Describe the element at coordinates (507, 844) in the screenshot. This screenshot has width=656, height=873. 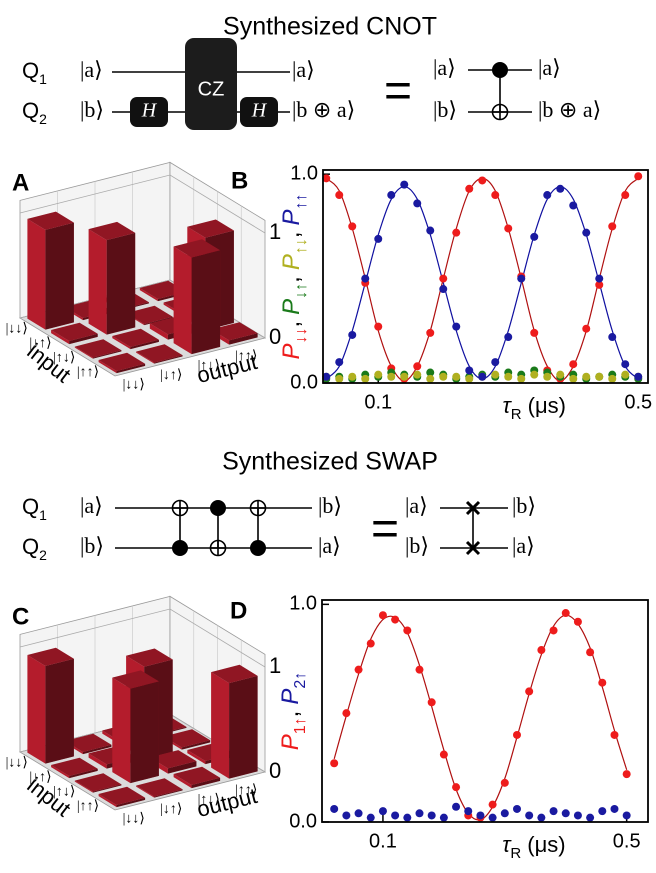
I see `x-label-symbol: τ` at that location.